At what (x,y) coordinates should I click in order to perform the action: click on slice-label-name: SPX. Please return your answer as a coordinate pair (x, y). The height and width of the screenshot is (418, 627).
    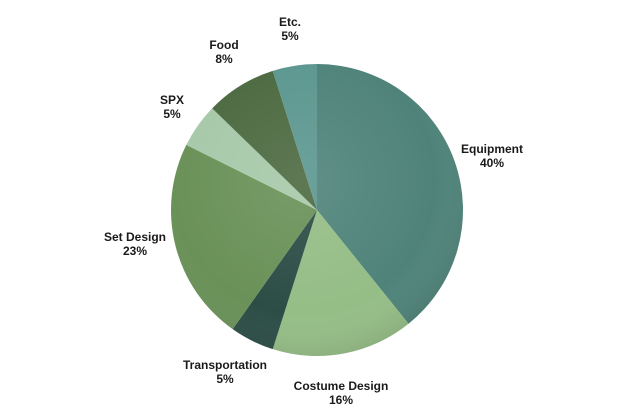
    Looking at the image, I should click on (172, 100).